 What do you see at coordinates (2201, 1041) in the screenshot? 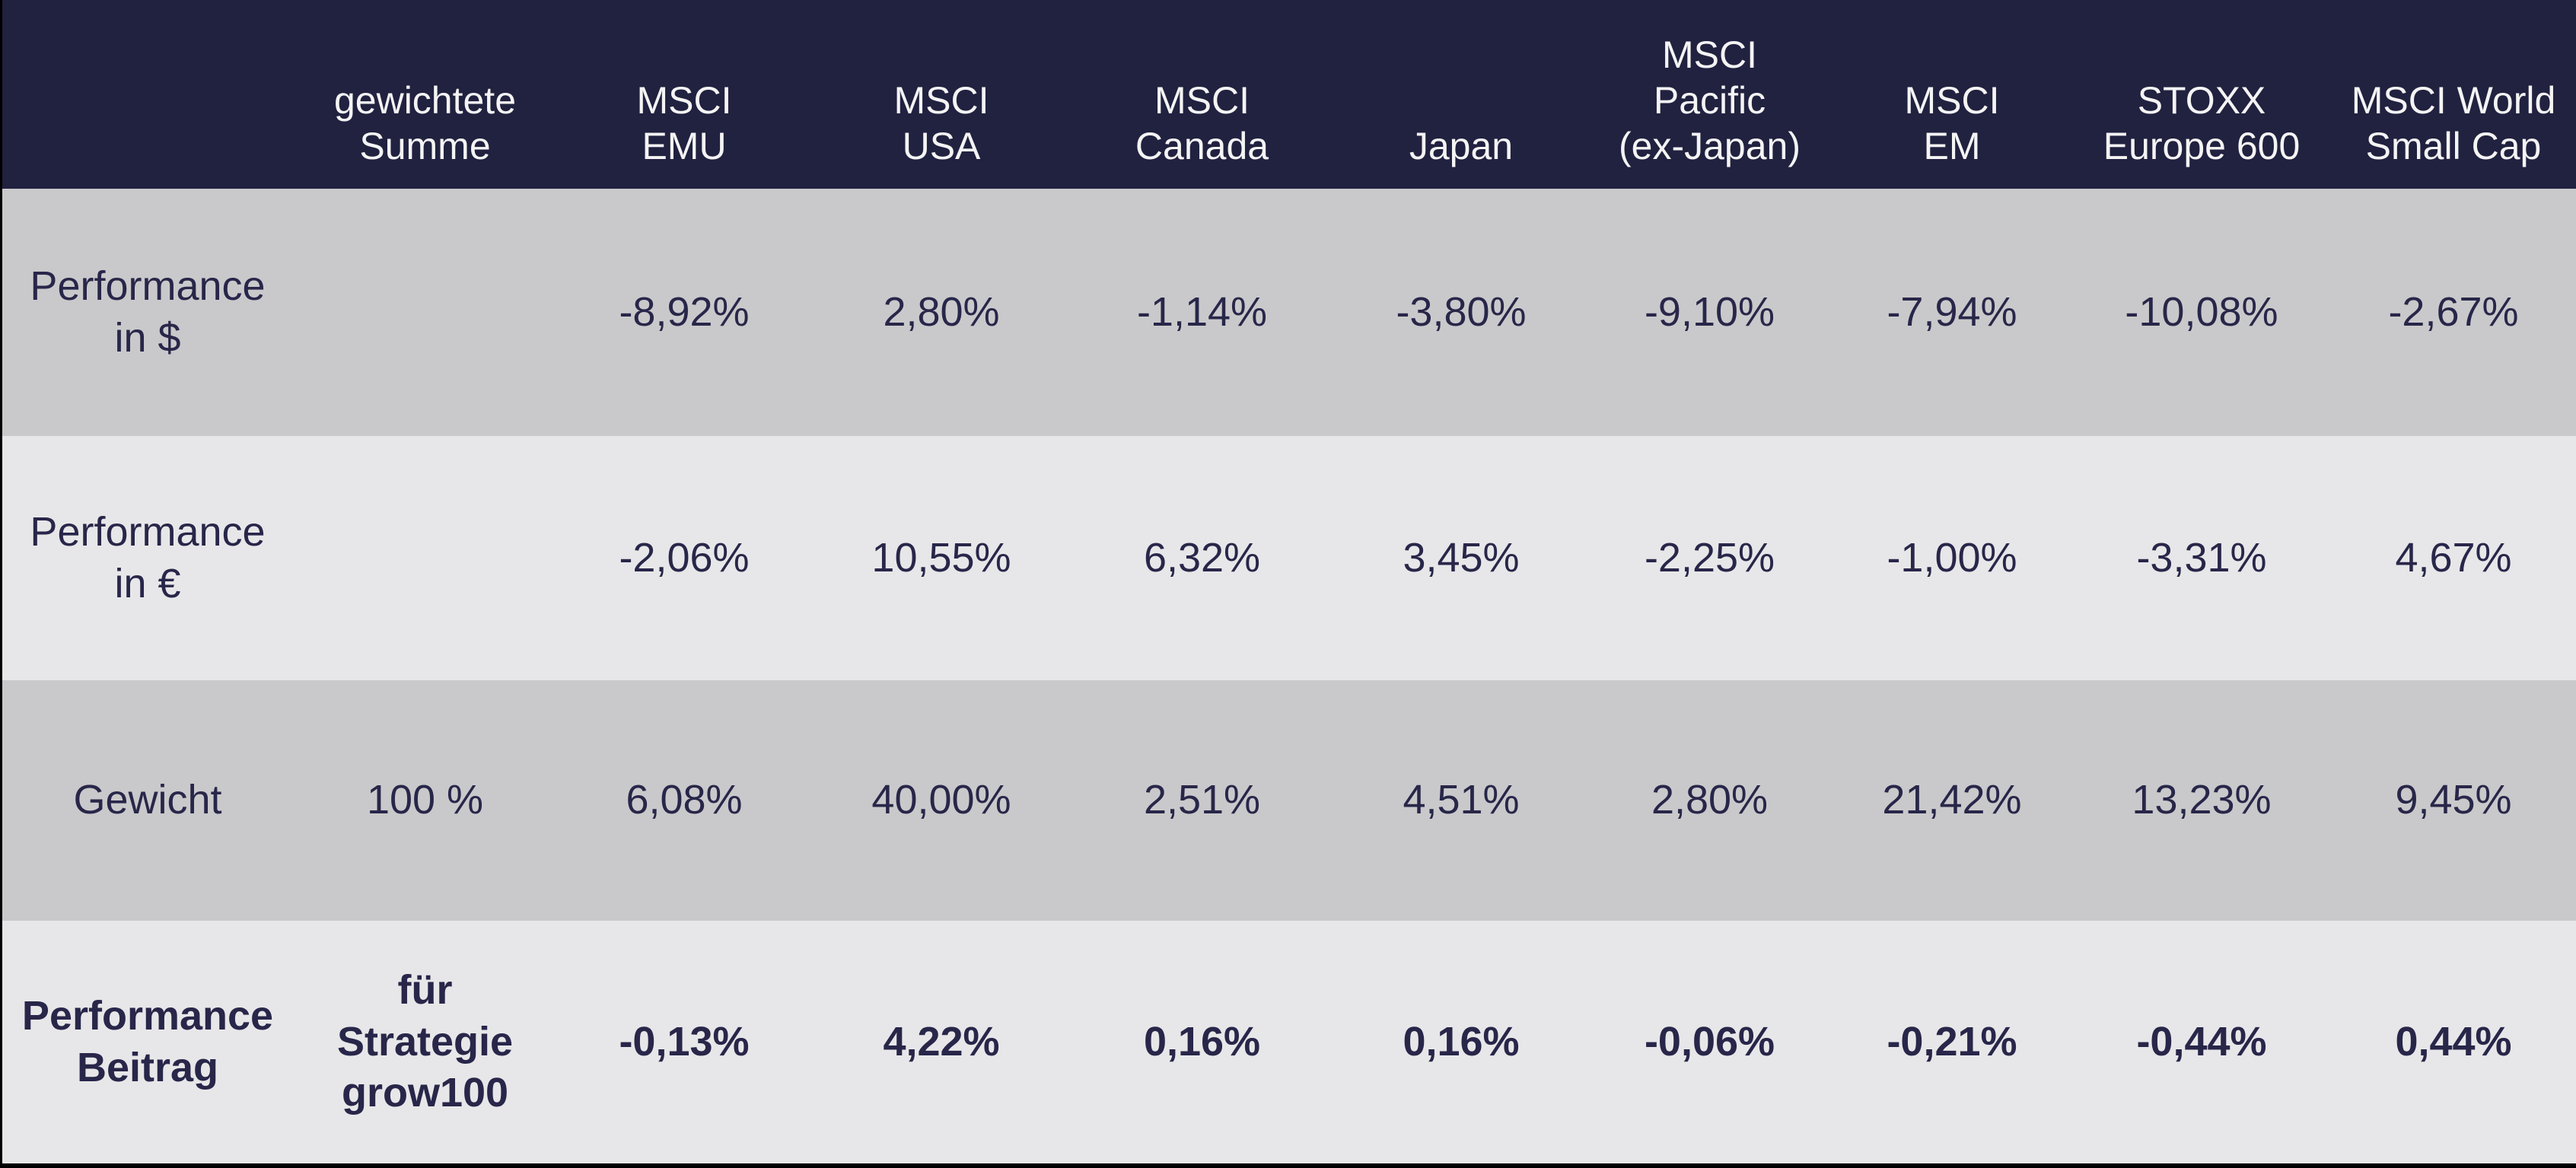
I see `value-cell: -0,44%` at bounding box center [2201, 1041].